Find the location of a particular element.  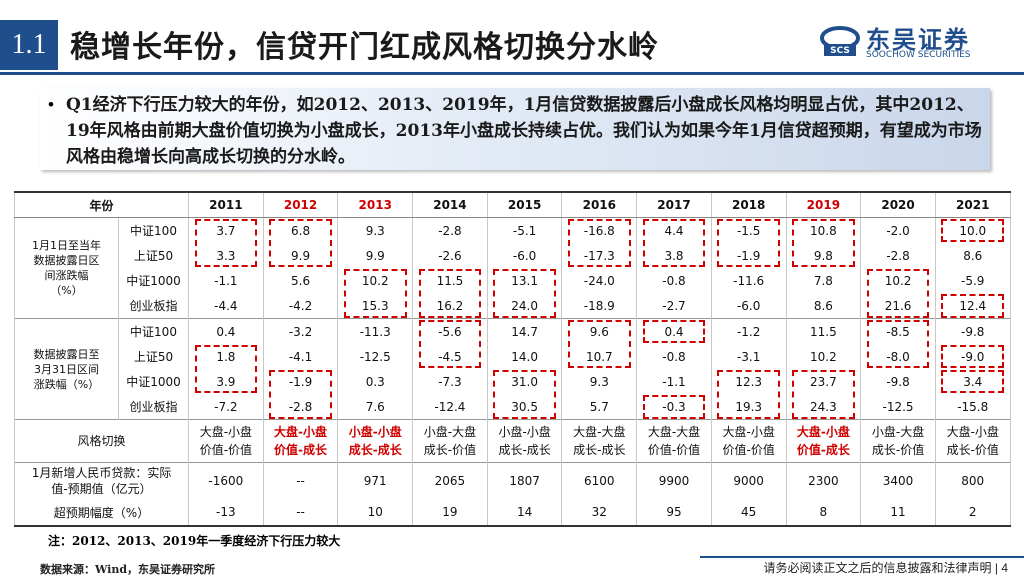

style-cell: 大盘-小盘 价值-成长 is located at coordinates (300, 441).